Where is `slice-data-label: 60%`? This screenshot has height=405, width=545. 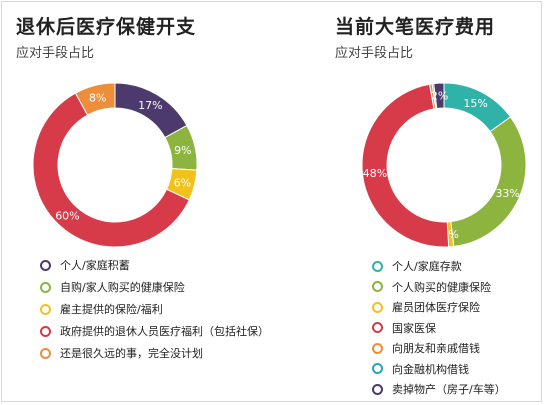
slice-data-label: 60% is located at coordinates (67, 216).